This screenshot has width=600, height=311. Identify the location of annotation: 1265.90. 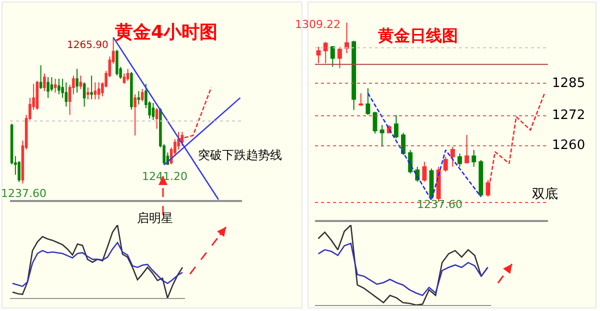
(87, 45).